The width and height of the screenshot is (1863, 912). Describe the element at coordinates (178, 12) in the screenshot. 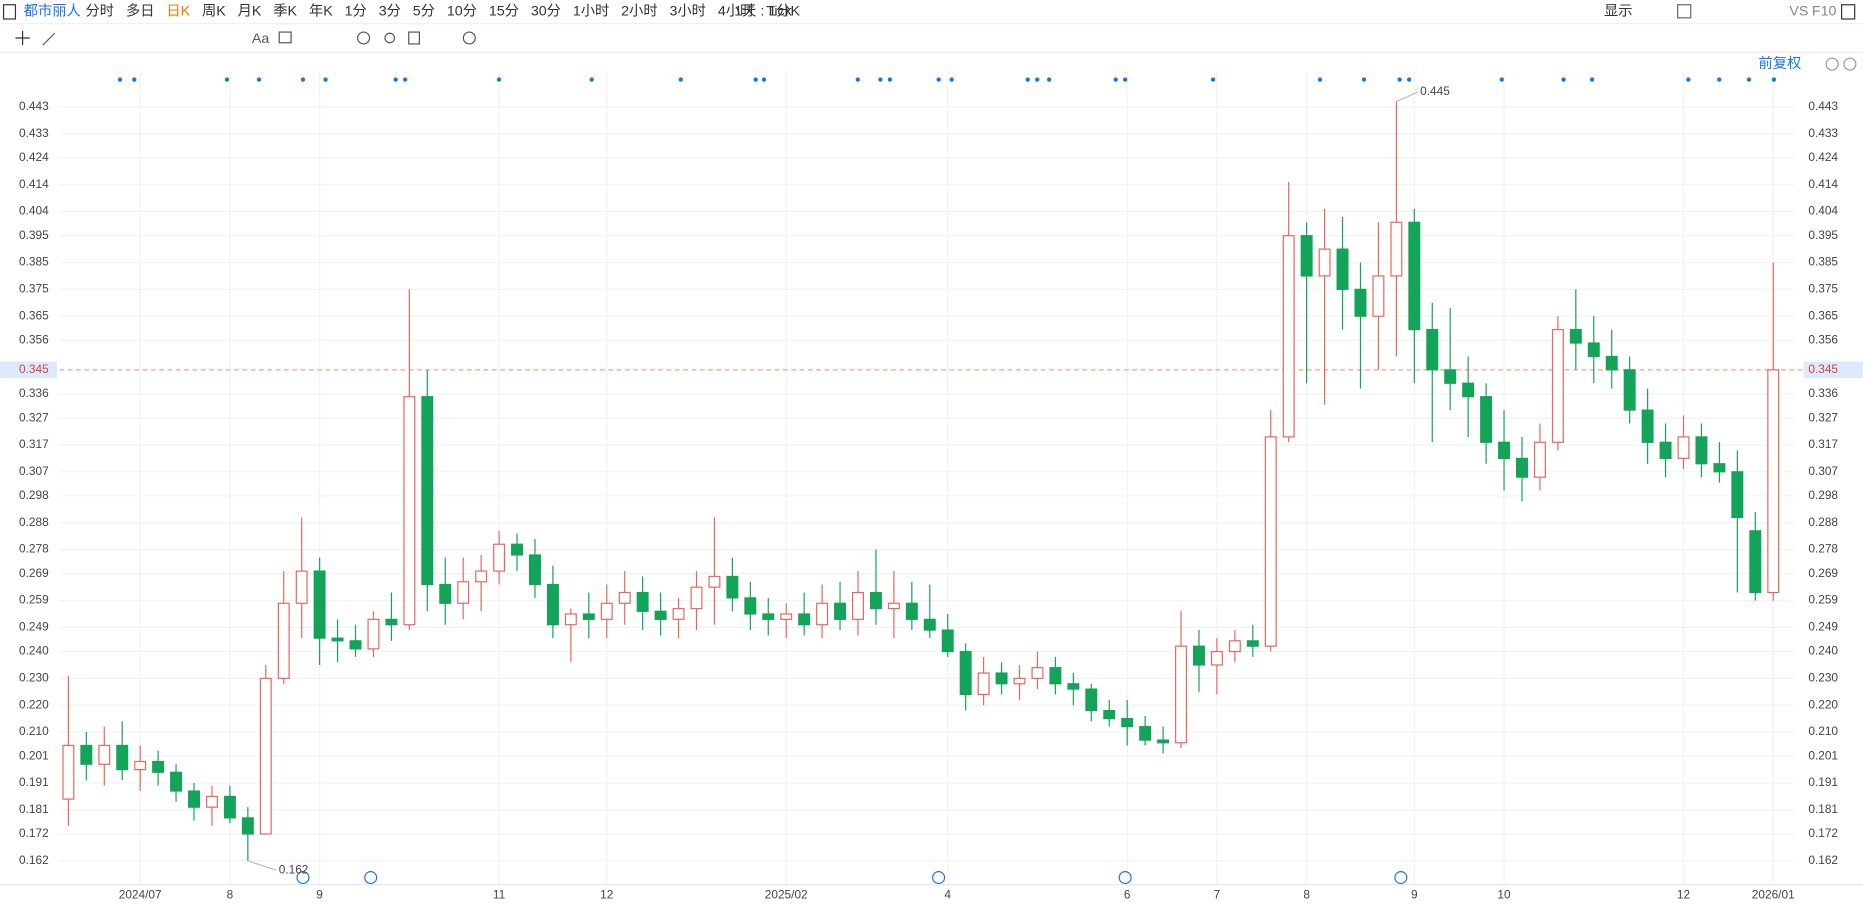

I see `period-tab: 日K` at that location.